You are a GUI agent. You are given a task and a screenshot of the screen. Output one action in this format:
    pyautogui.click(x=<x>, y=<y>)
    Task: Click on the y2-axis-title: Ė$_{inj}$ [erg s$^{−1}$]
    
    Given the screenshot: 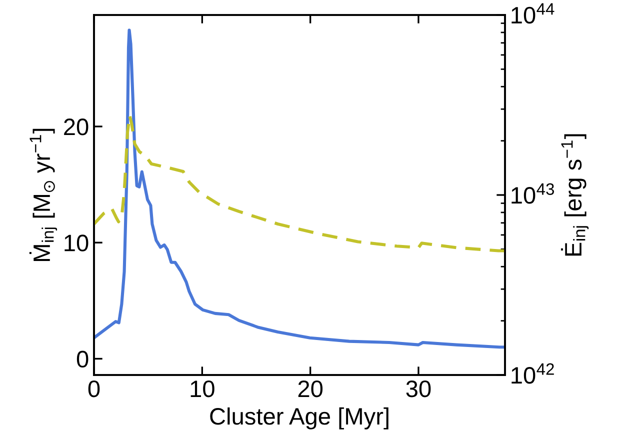 What is the action you would take?
    pyautogui.click(x=574, y=195)
    